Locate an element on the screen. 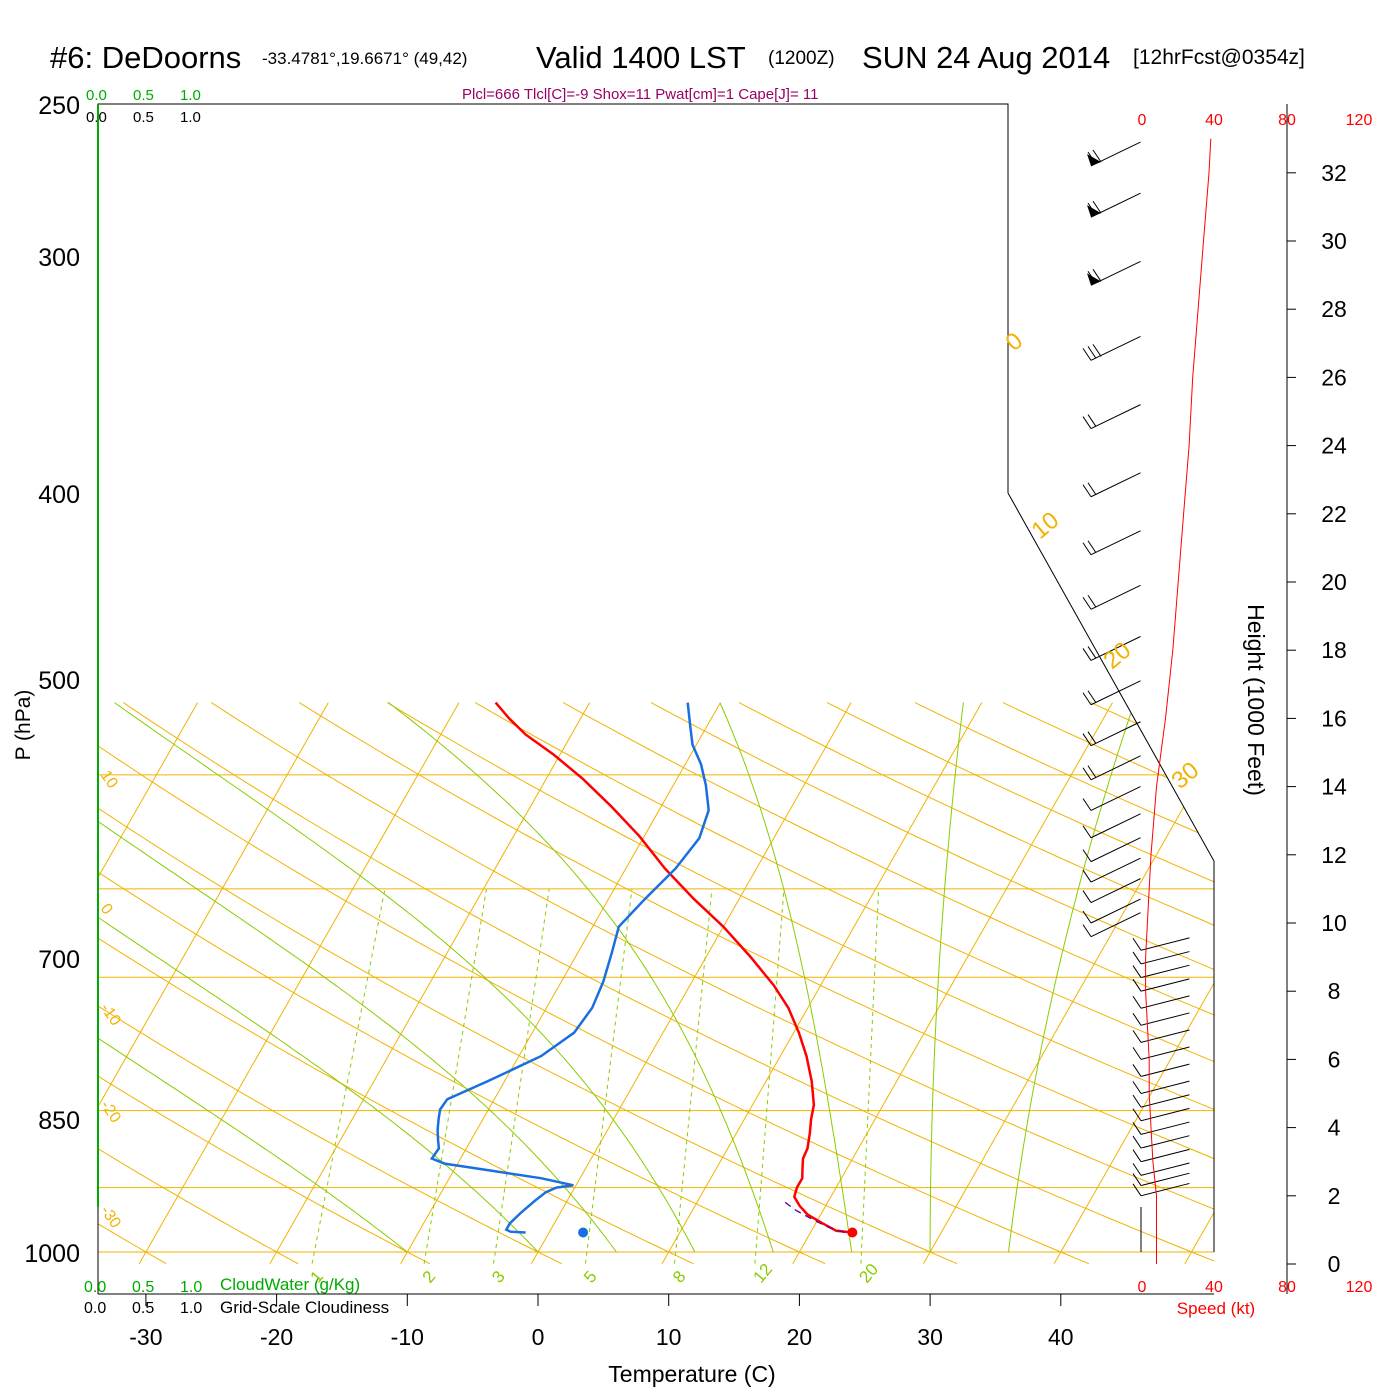 This screenshot has height=1400, width=1400. temperature-axis: -30 -20 -10 0 10 20 30 40 is located at coordinates (656, 1321).